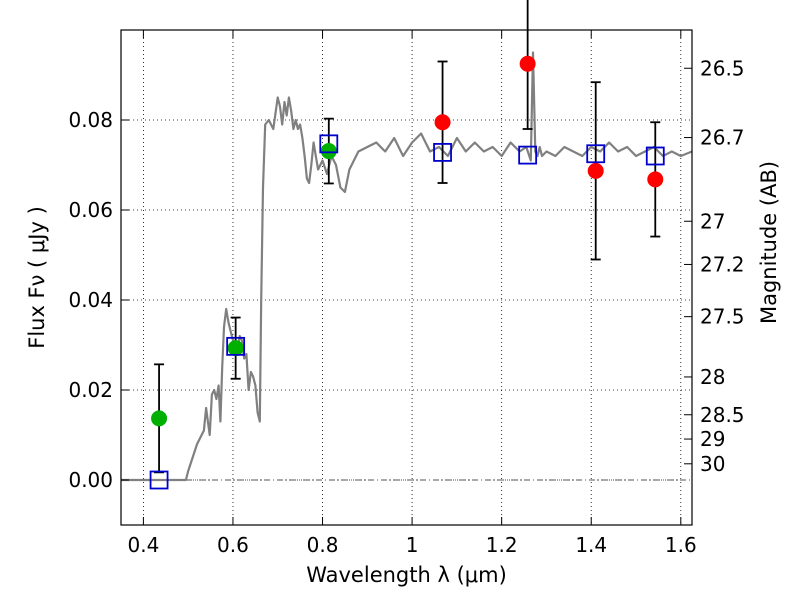 Image resolution: width=800 pixels, height=600 pixels. I want to click on x-tick-label: 1.6, so click(681, 545).